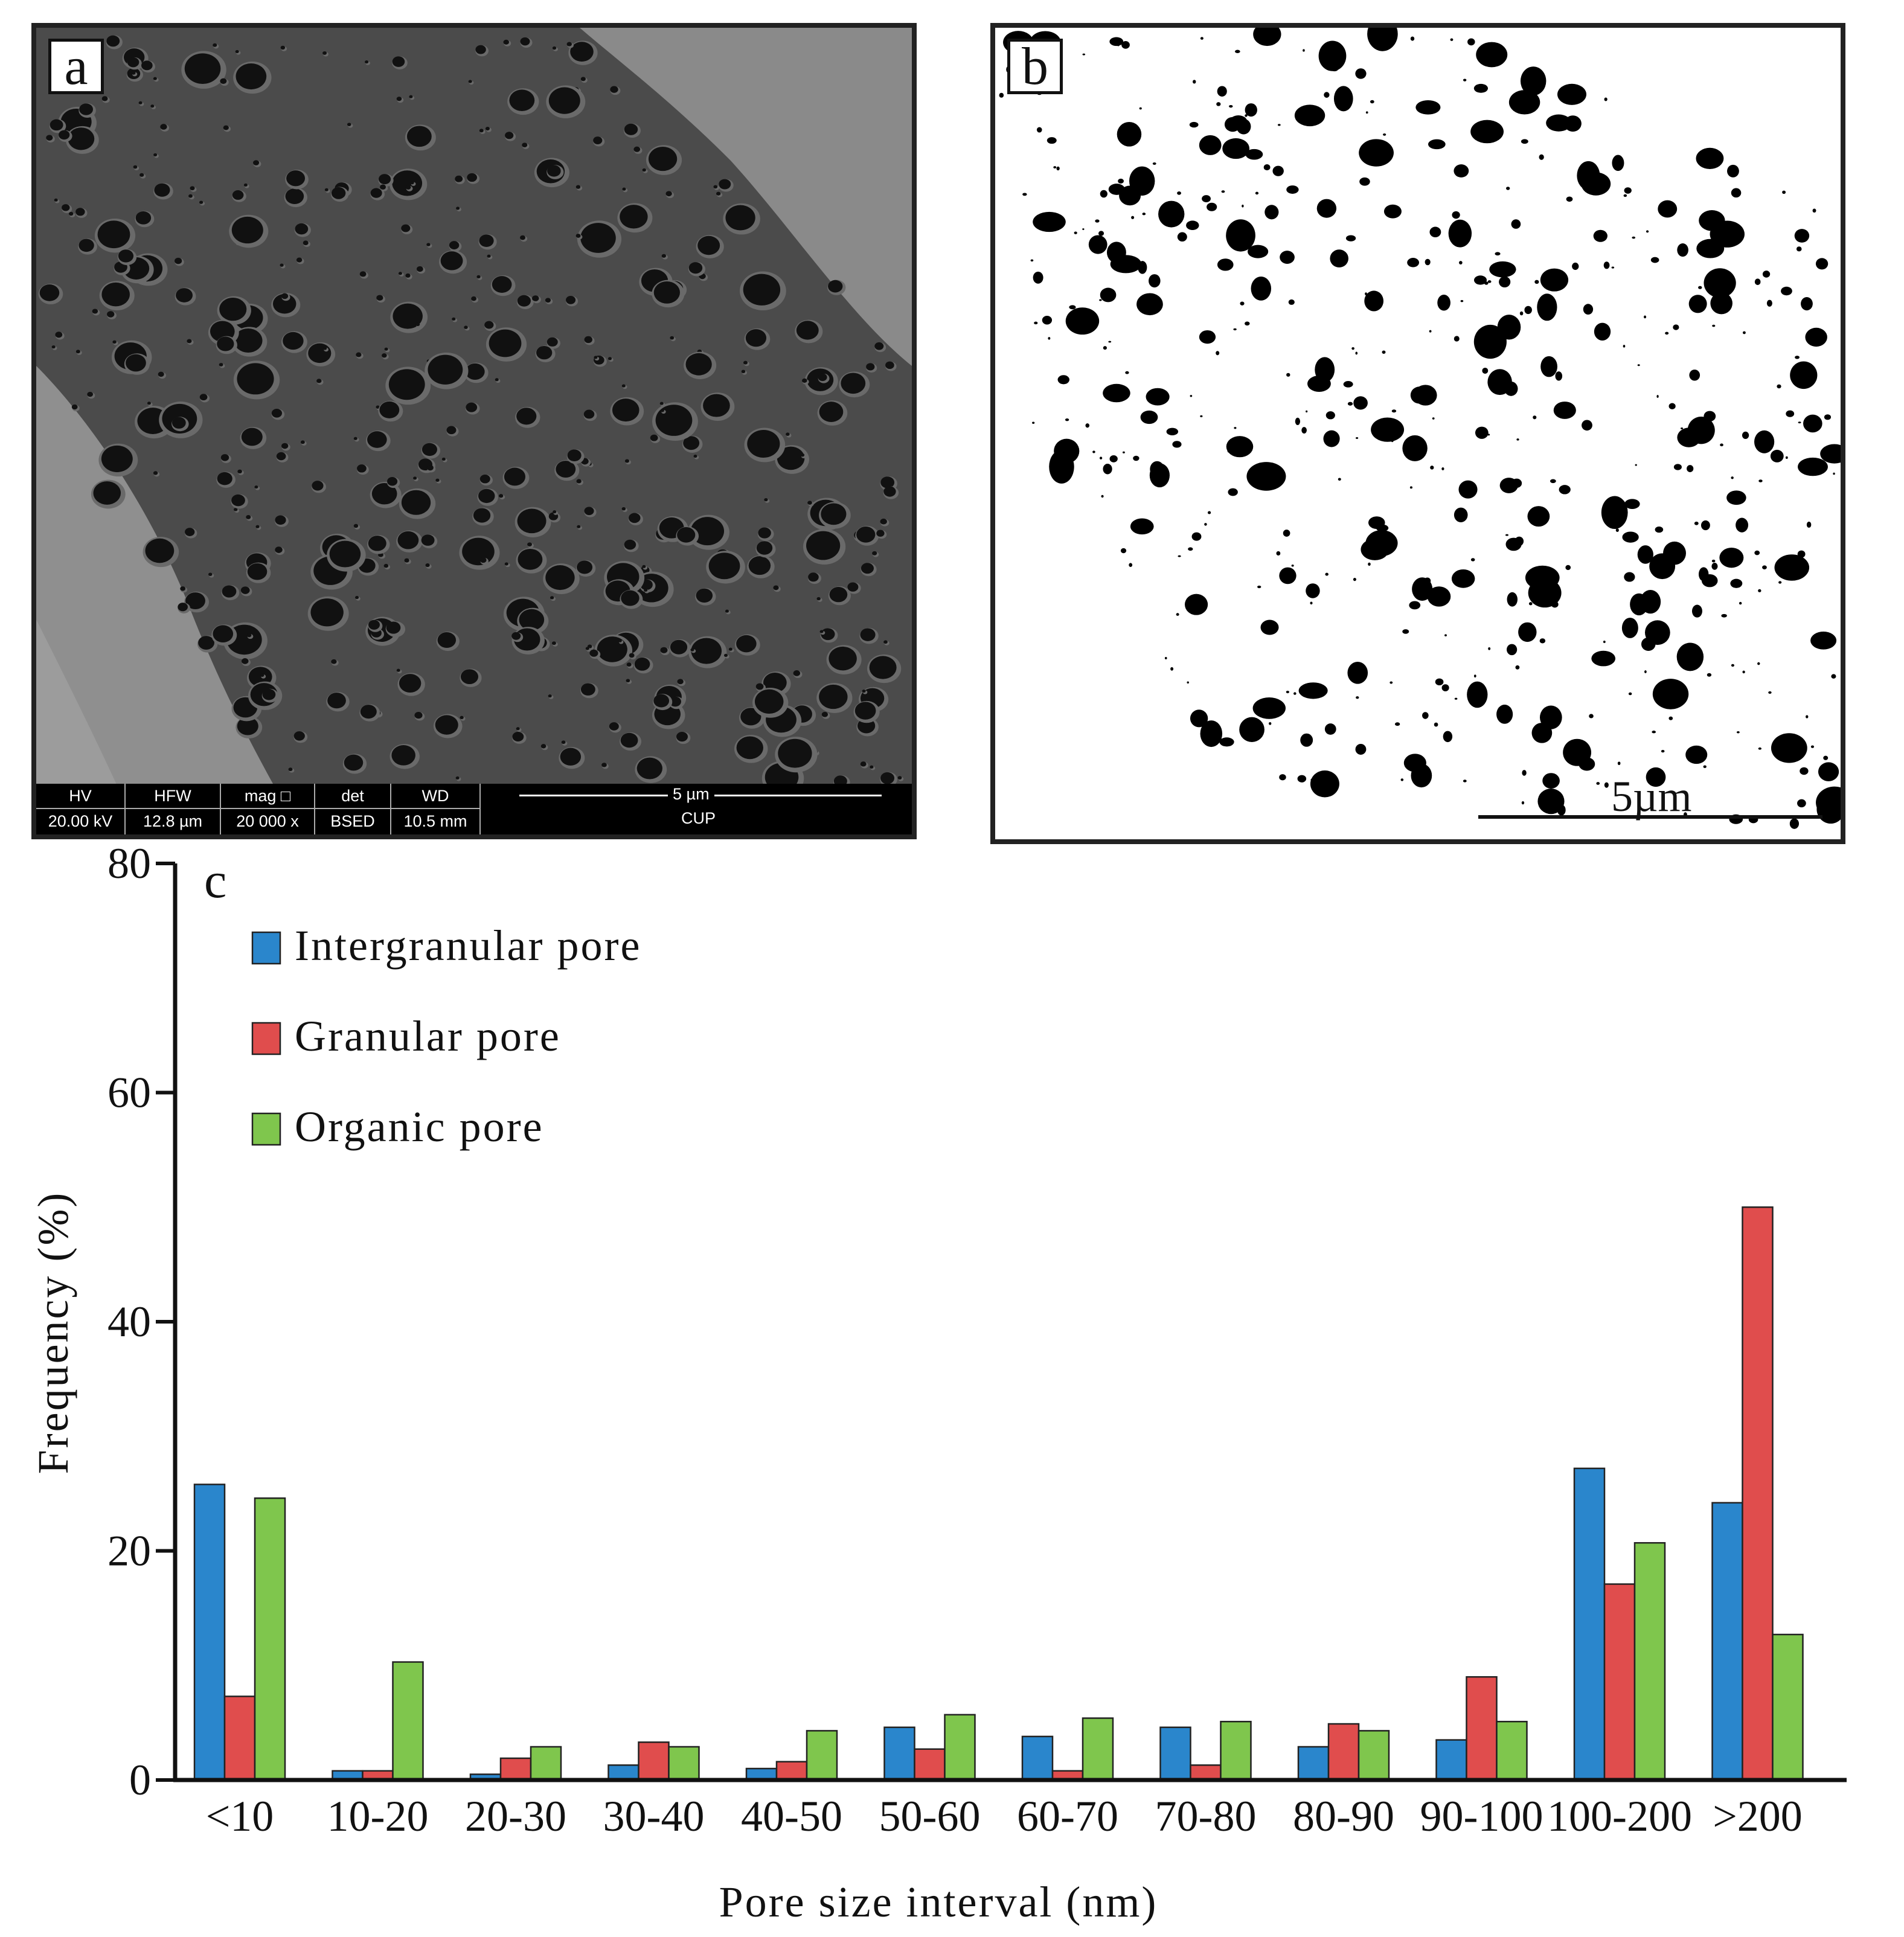 The width and height of the screenshot is (1904, 1937). What do you see at coordinates (1650, 817) in the screenshot?
I see `binary-scale-bar` at bounding box center [1650, 817].